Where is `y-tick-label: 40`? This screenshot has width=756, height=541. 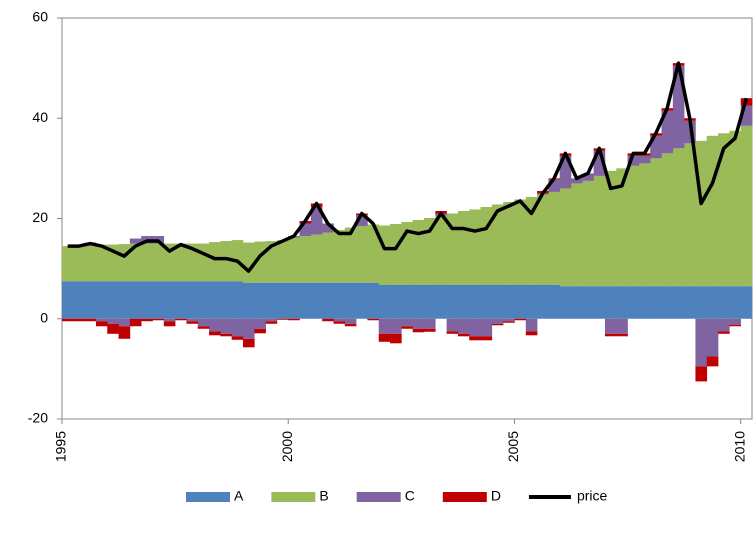
y-tick-label: 40 is located at coordinates (40, 117).